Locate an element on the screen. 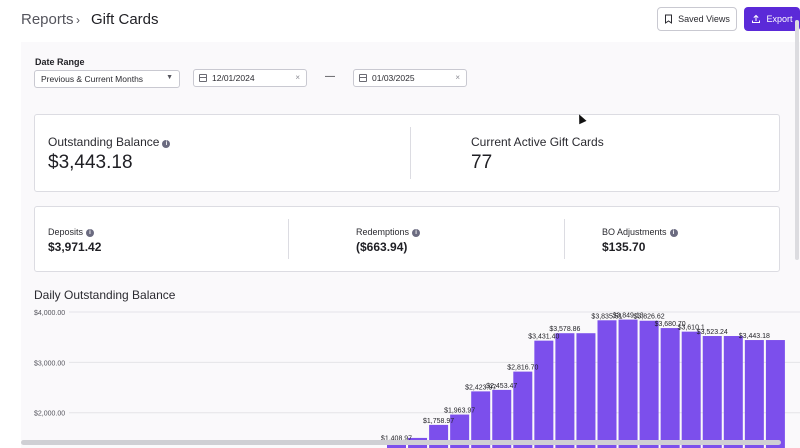  page-title: Gift Cards is located at coordinates (125, 19).